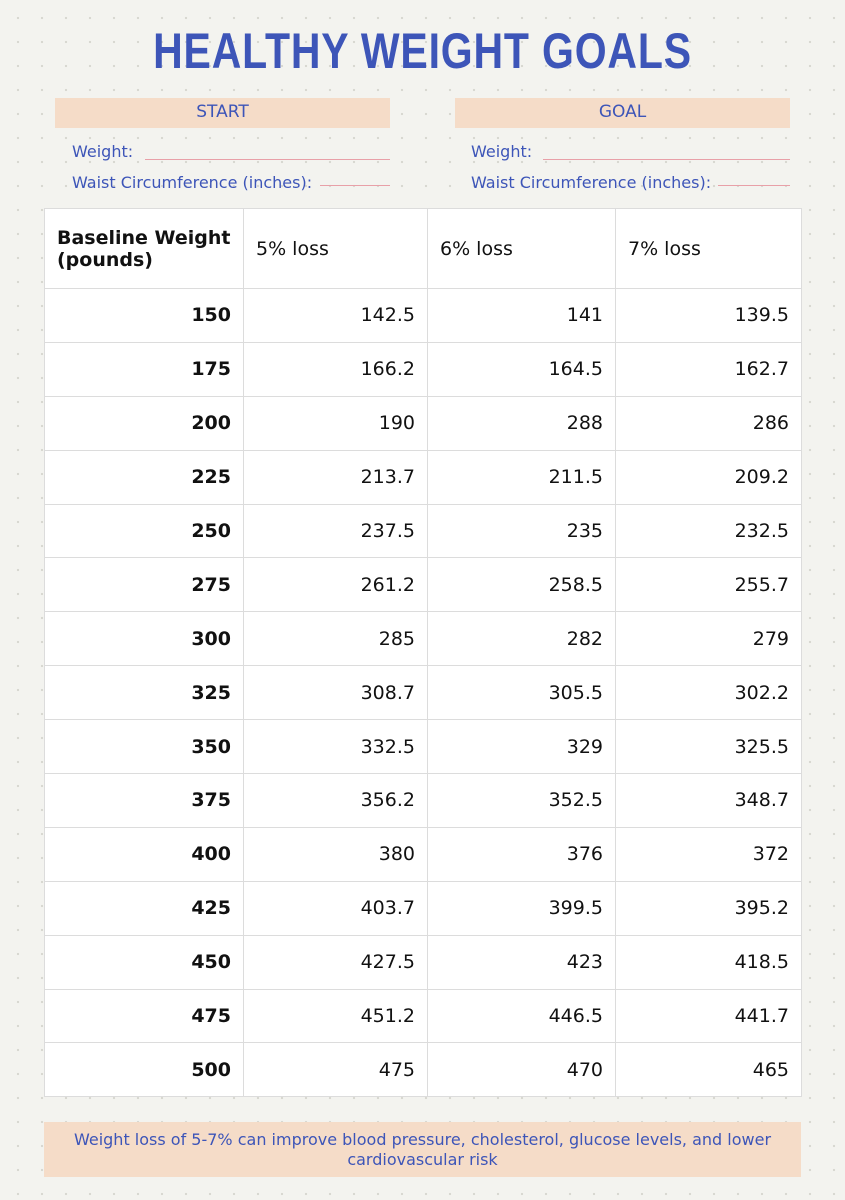 This screenshot has height=1200, width=845. I want to click on loss-cell: 286, so click(708, 423).